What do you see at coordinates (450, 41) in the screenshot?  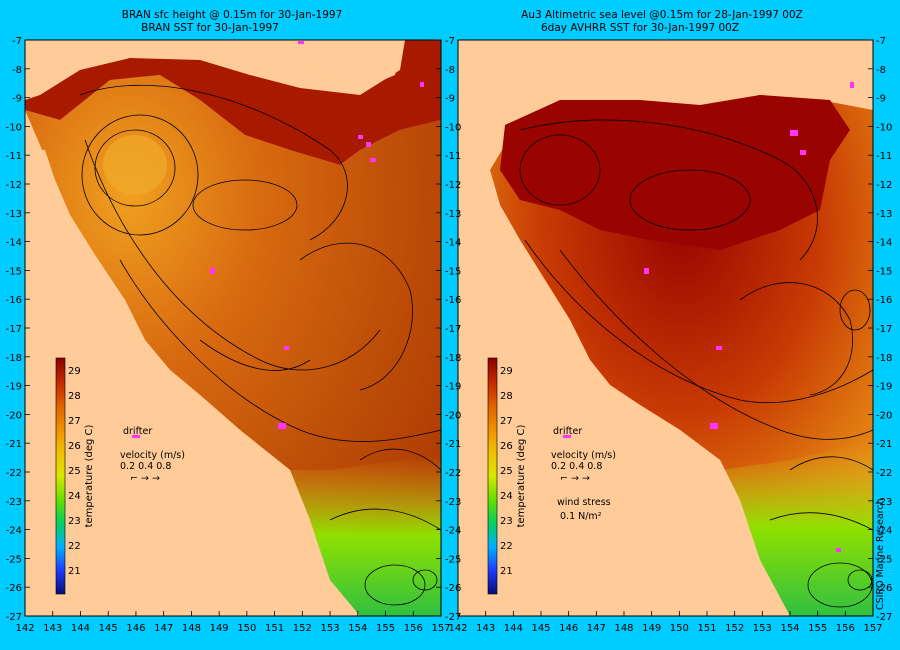 I see `left-inner-y-tick-label: -7` at bounding box center [450, 41].